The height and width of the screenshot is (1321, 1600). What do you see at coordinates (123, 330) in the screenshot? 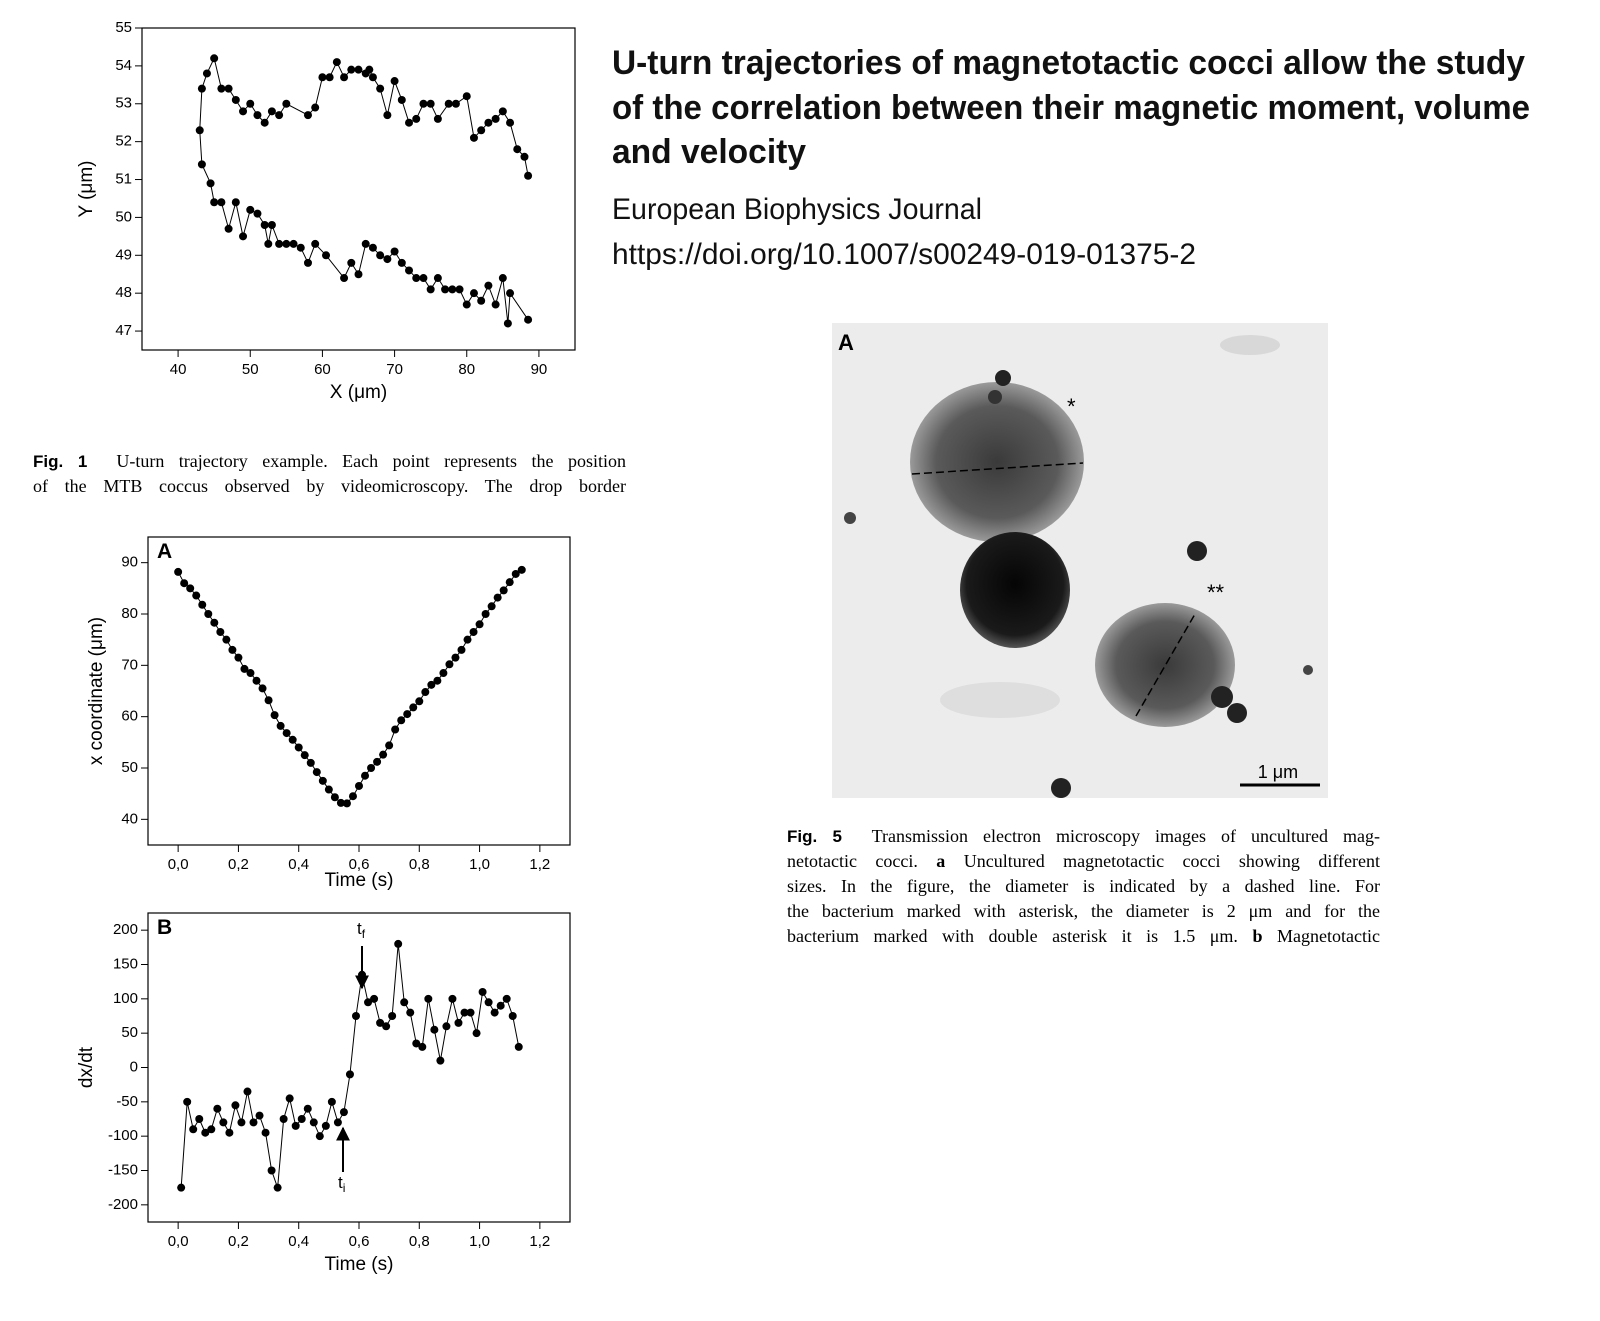
I see `y-tick-label: 47` at bounding box center [123, 330].